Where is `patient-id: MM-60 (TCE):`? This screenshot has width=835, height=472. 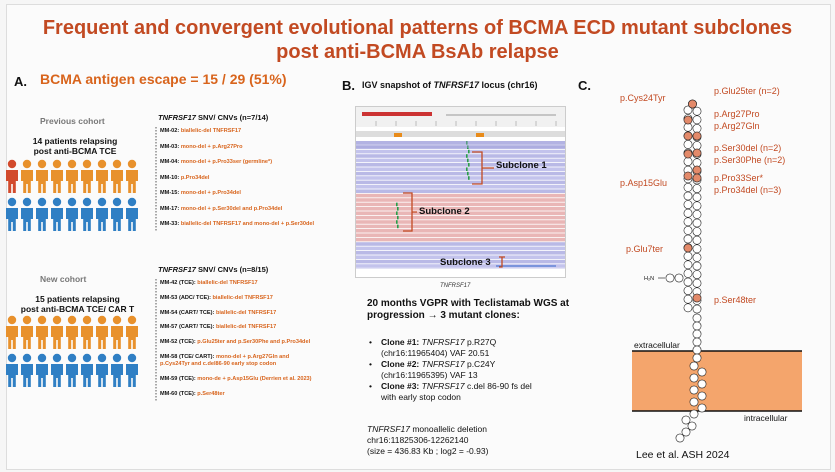 patient-id: MM-60 (TCE): is located at coordinates (179, 393).